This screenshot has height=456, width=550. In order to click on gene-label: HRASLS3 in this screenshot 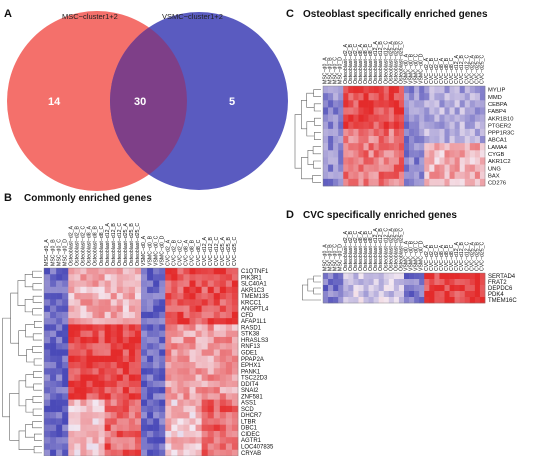, I will do `click(255, 341)`.